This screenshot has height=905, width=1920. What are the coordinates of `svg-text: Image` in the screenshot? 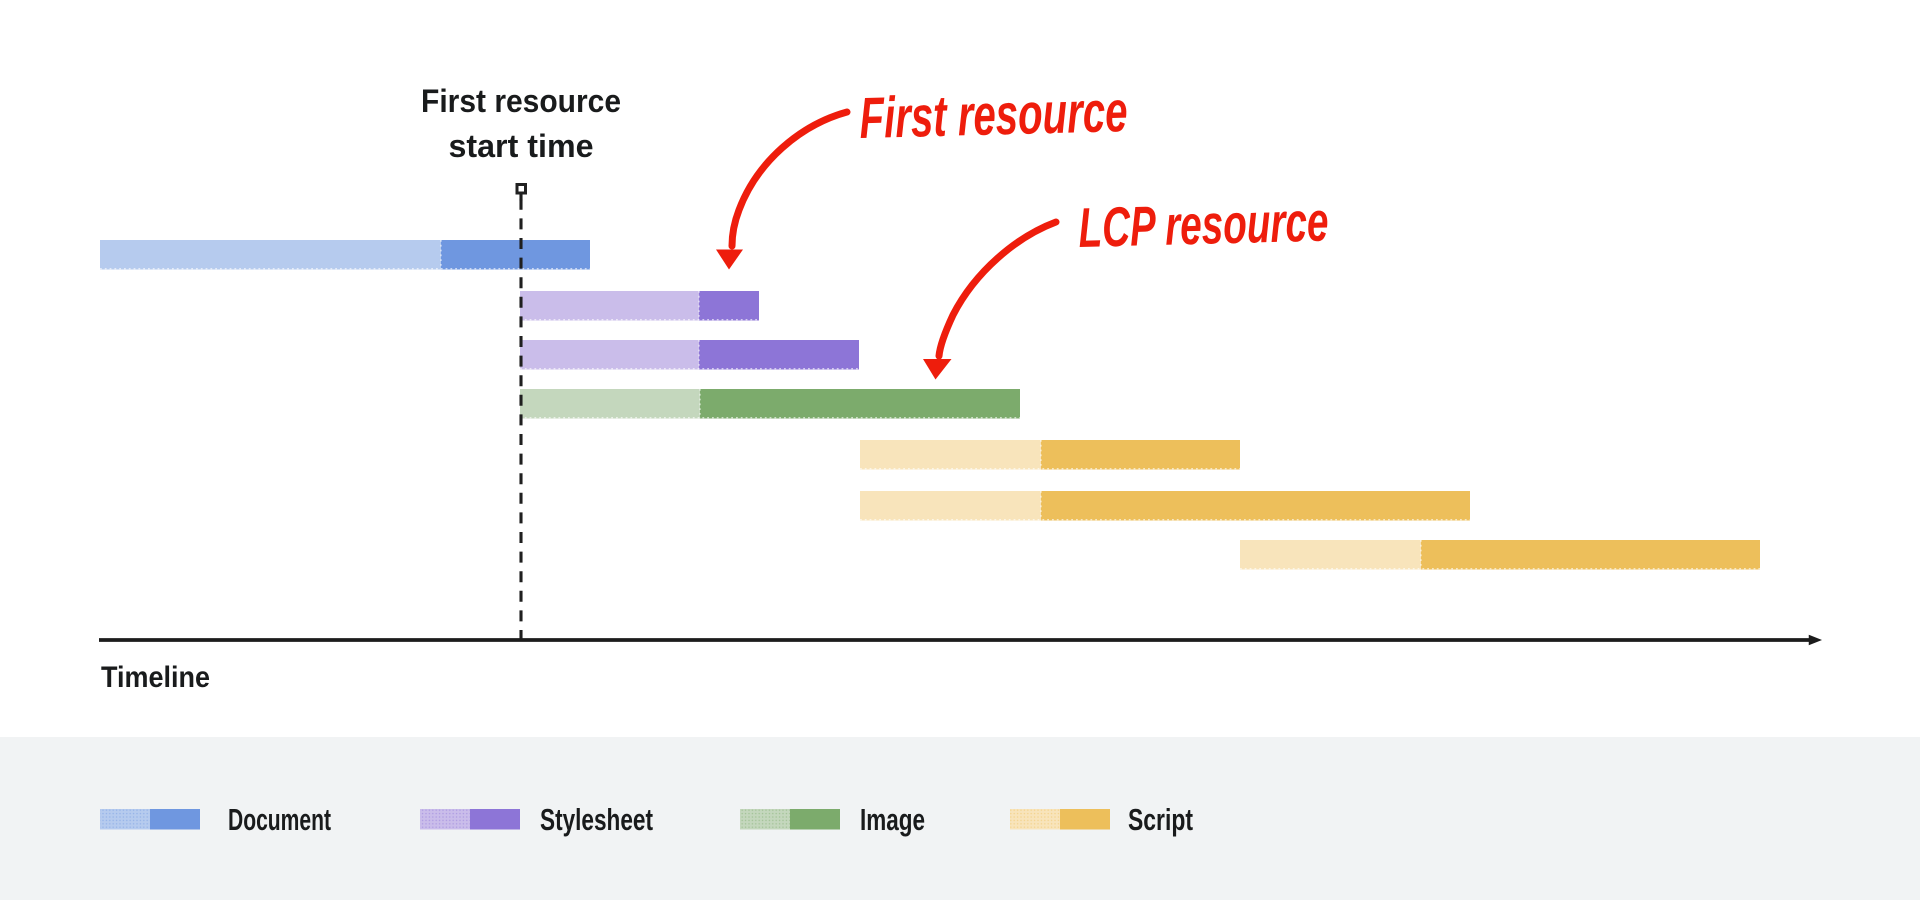 It's located at (892, 819).